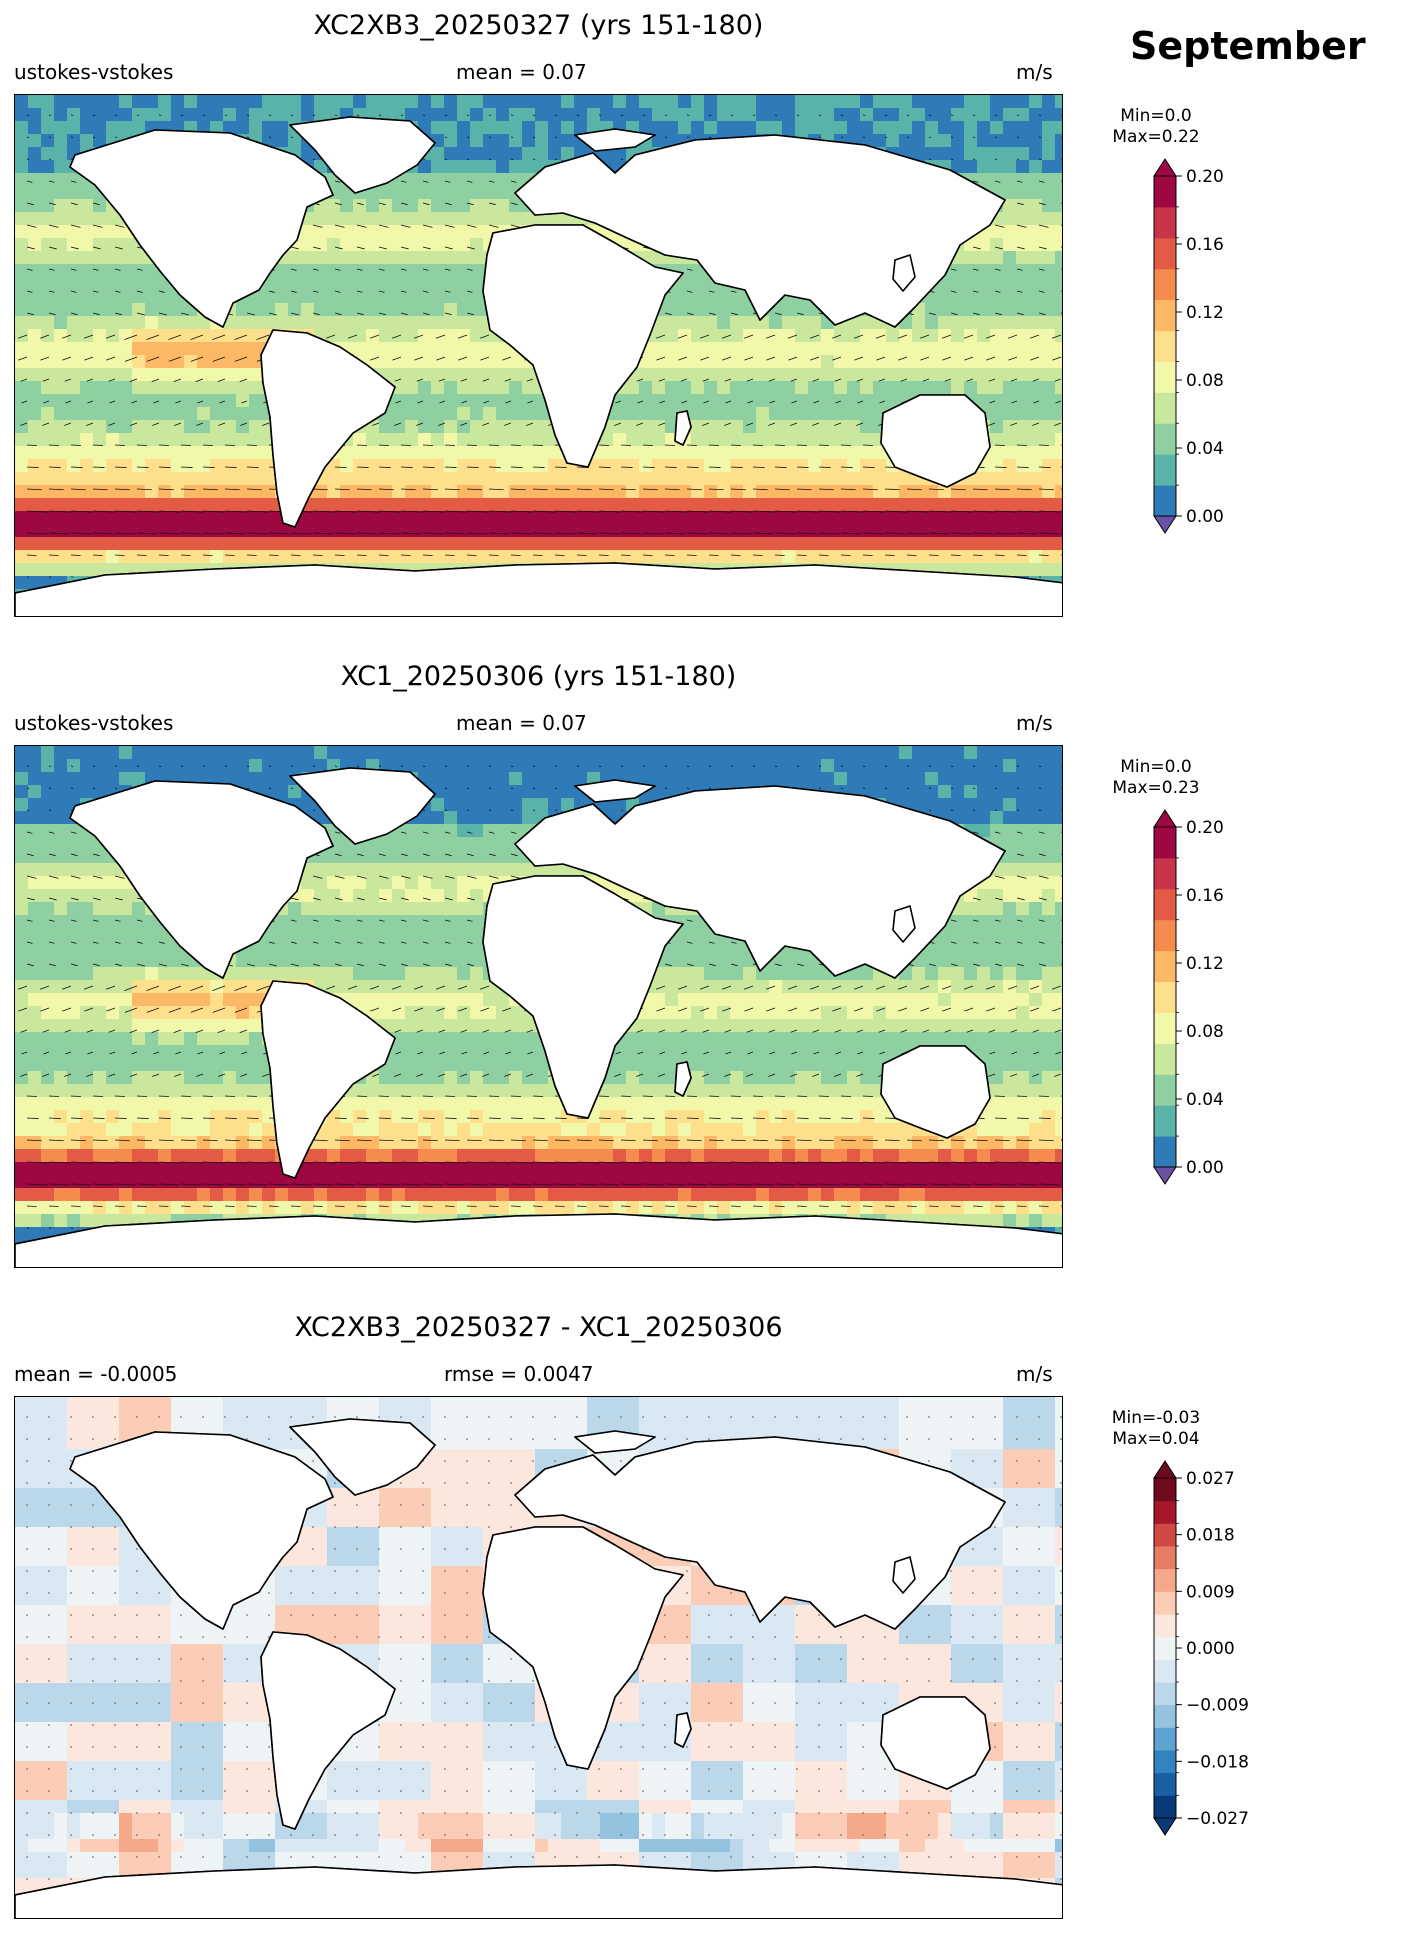 Image resolution: width=1405 pixels, height=1939 pixels. I want to click on panel-3-min-label: Min=-0.03, so click(1156, 1418).